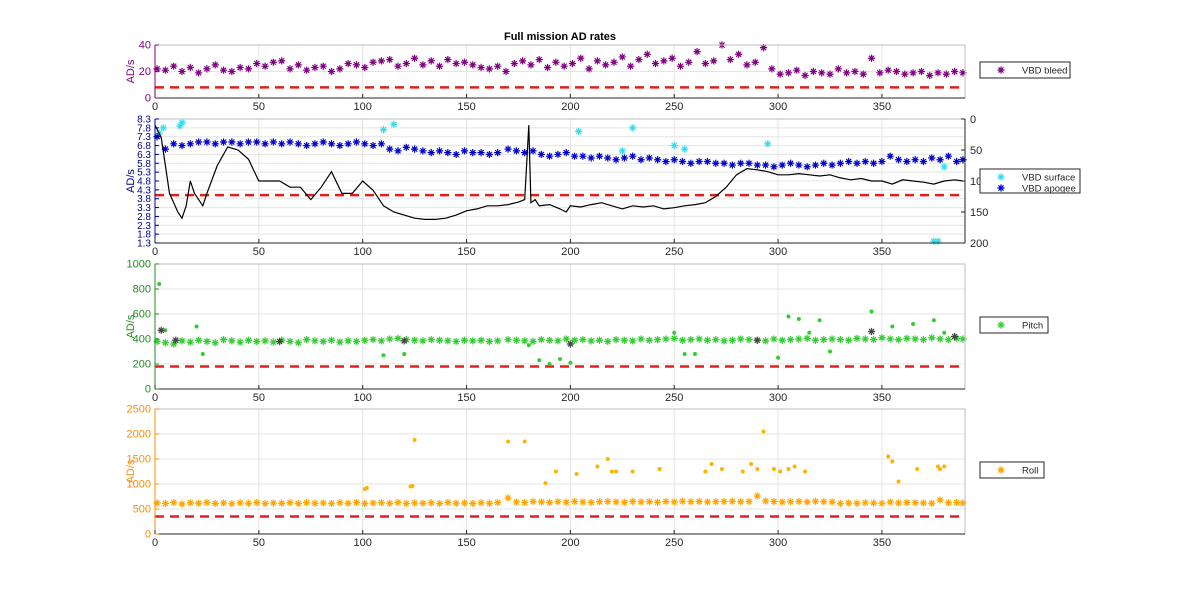 Image resolution: width=1200 pixels, height=601 pixels. I want to click on y-tick-label: 2.3, so click(144, 226).